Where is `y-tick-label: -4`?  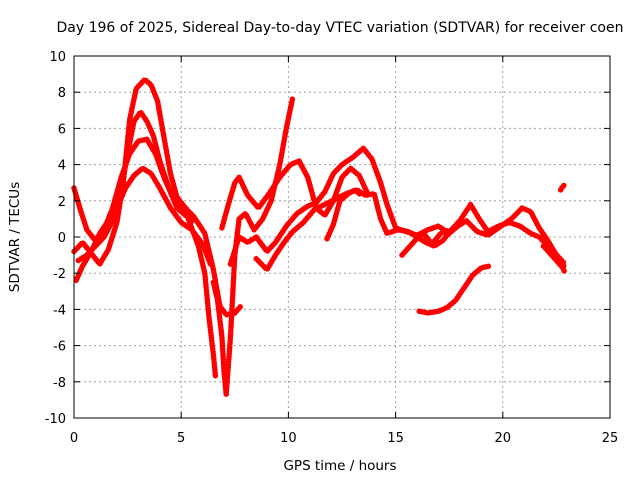
y-tick-label: -4 is located at coordinates (59, 310).